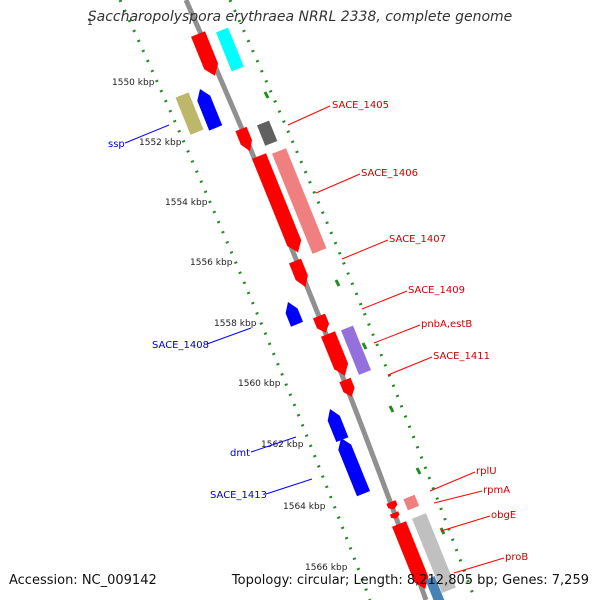  Describe the element at coordinates (211, 263) in the screenshot. I see `tick-label: 1556 kbp` at that location.